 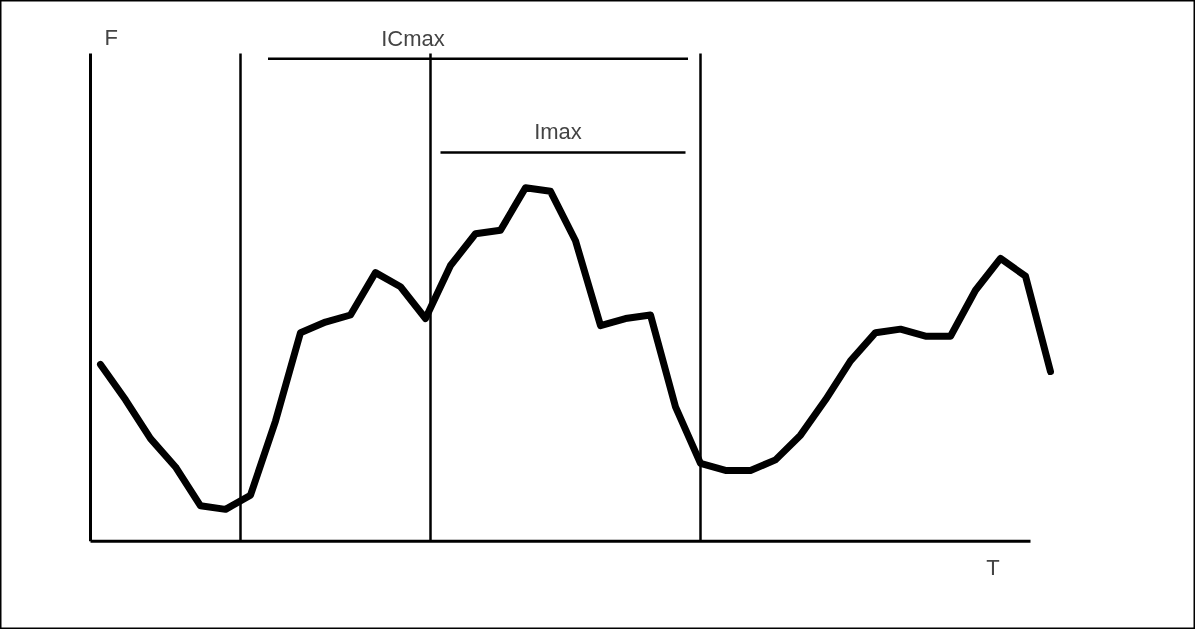 What do you see at coordinates (993, 568) in the screenshot?
I see `x-axis-title: T` at bounding box center [993, 568].